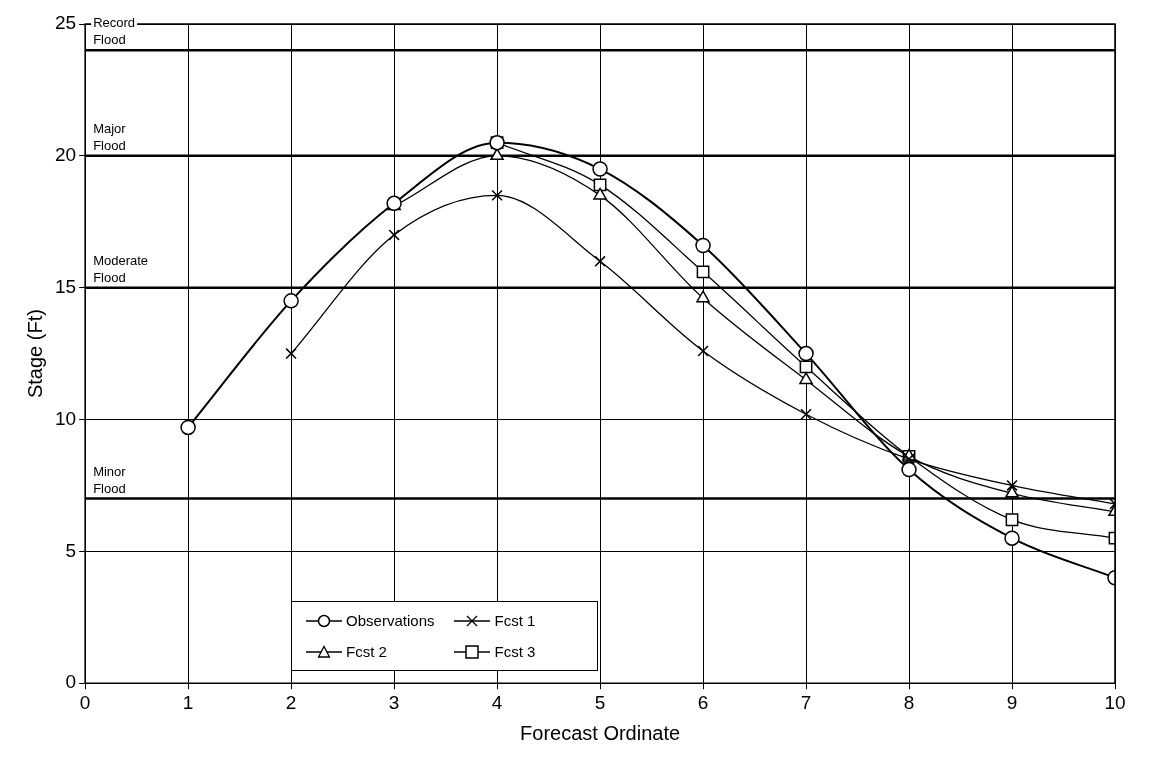 Image resolution: width=1155 pixels, height=770 pixels. Describe the element at coordinates (110, 136) in the screenshot. I see `ref-line-label: Major Flood` at that location.